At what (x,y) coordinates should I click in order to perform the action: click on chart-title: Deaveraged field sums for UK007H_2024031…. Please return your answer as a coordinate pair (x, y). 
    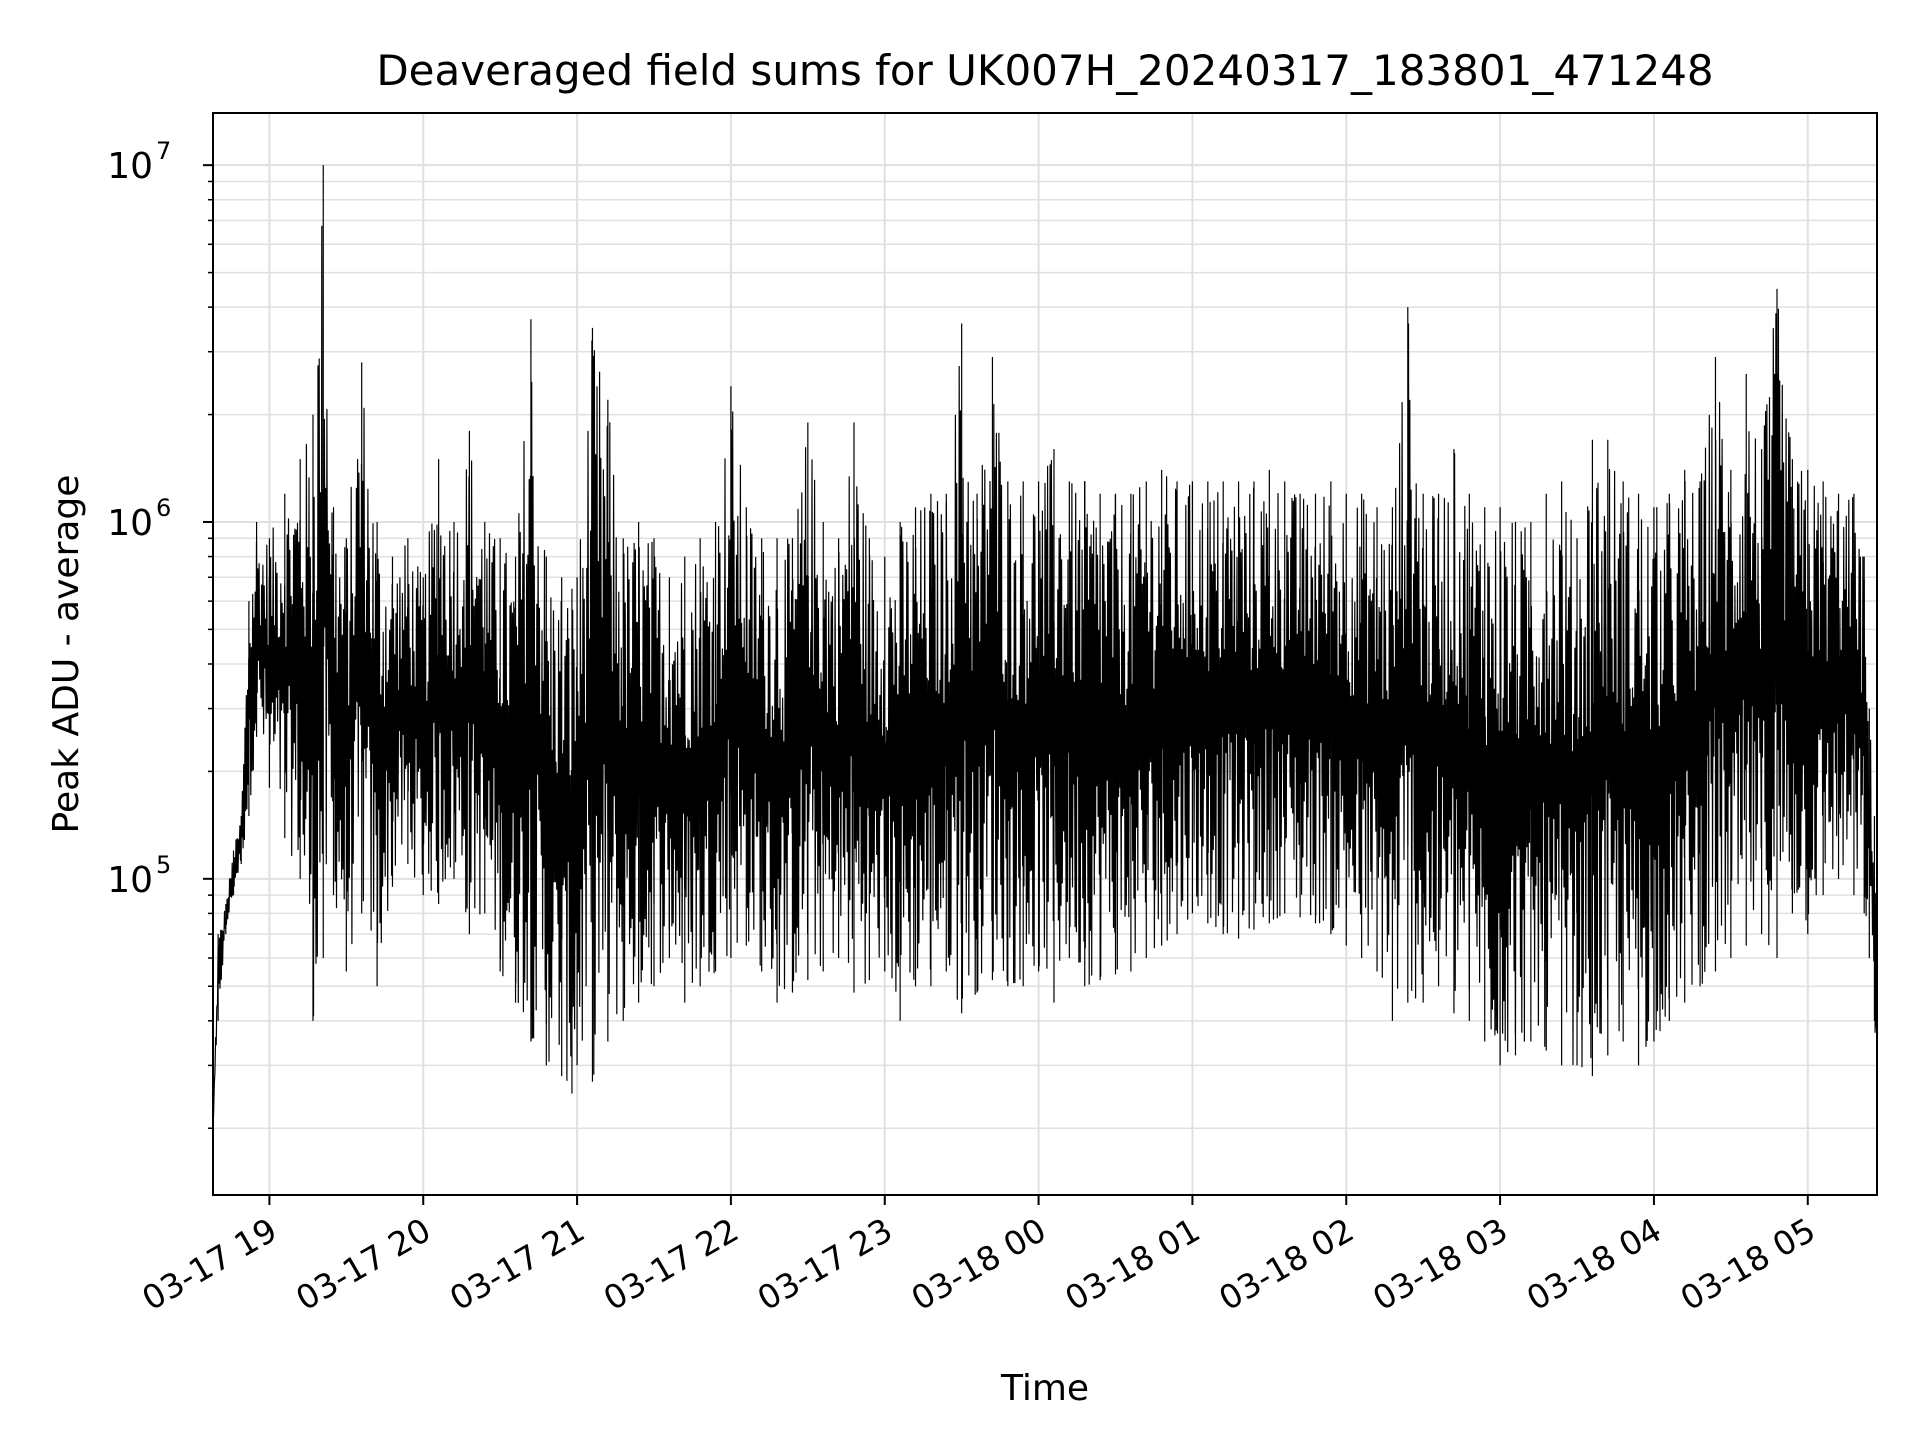
    Looking at the image, I should click on (1044, 70).